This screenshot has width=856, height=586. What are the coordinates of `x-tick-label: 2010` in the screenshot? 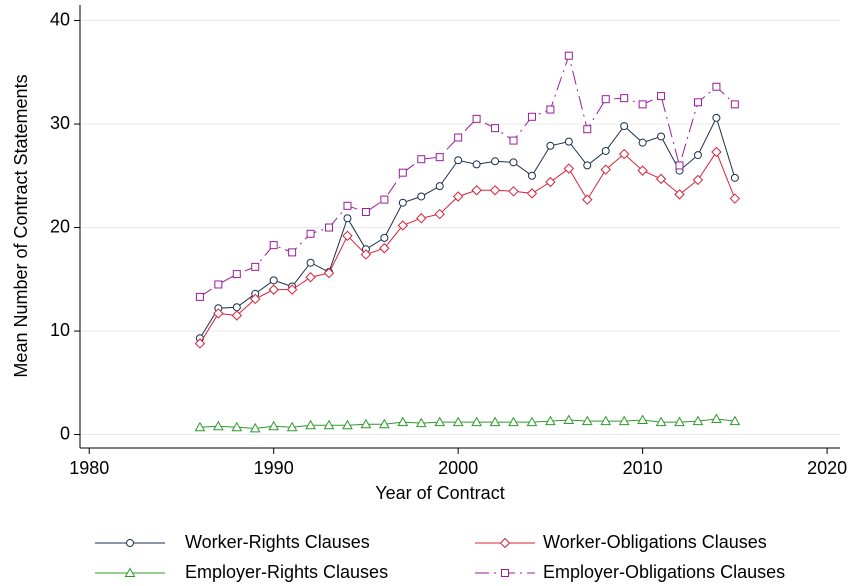 It's located at (643, 468).